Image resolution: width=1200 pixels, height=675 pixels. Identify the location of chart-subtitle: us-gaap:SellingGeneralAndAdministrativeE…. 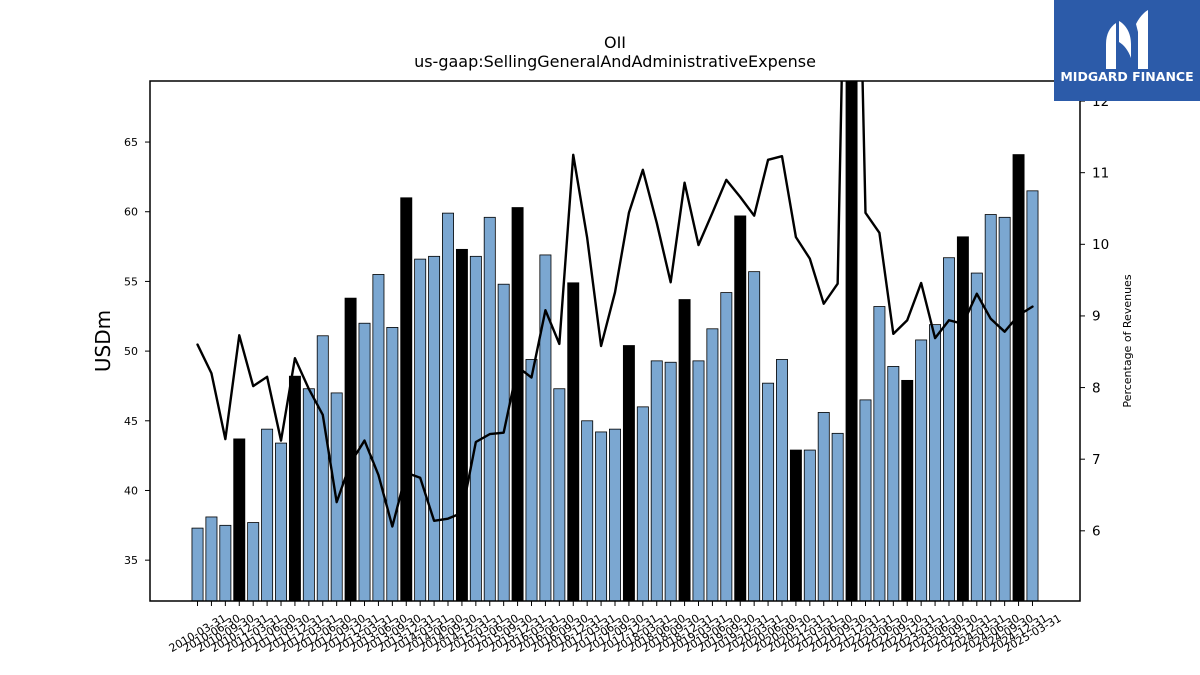
(615, 61).